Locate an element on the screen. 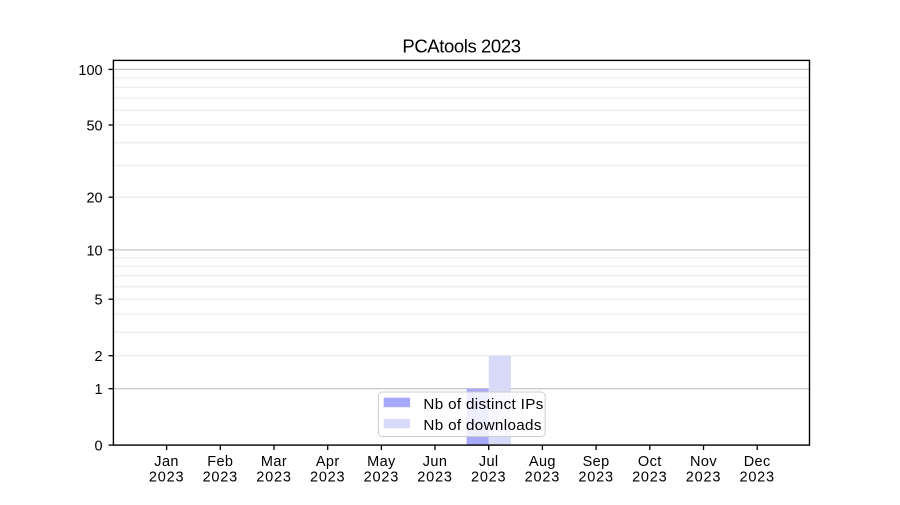 Image resolution: width=900 pixels, height=505 pixels. svg-text: Aug is located at coordinates (542, 462).